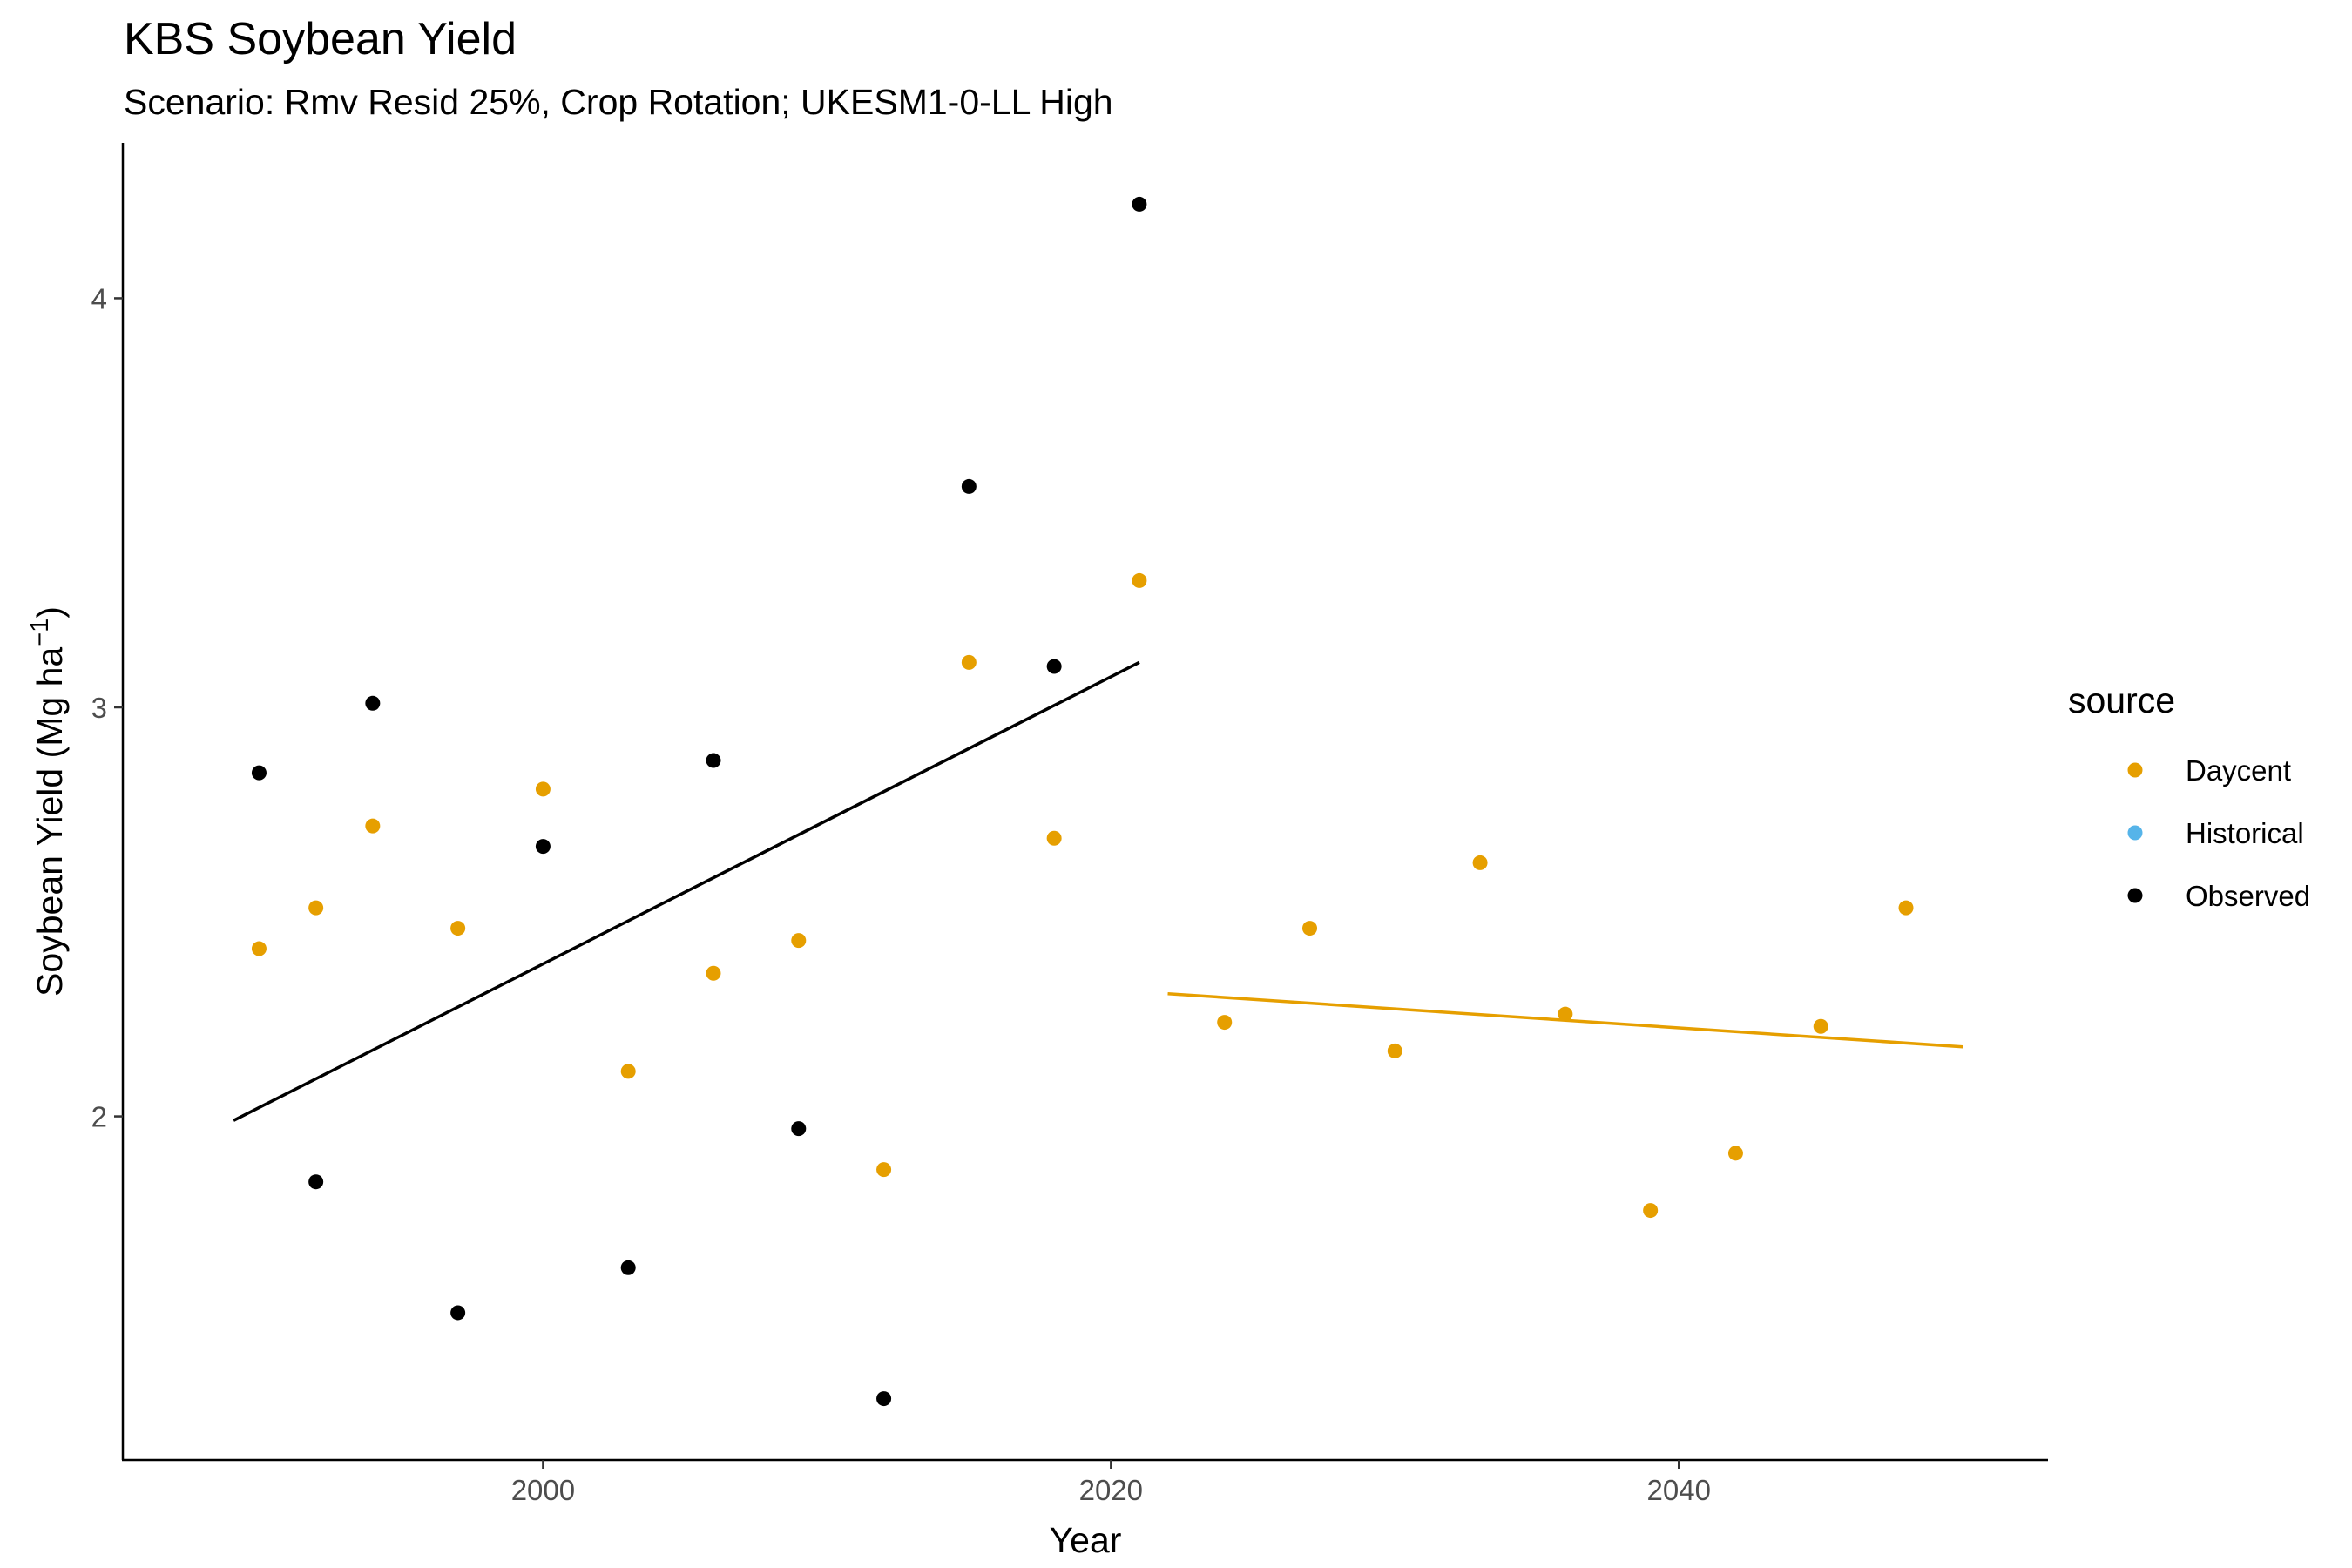 The image size is (2352, 1568). I want to click on y-axis-ticks: 2 3 4, so click(107, 707).